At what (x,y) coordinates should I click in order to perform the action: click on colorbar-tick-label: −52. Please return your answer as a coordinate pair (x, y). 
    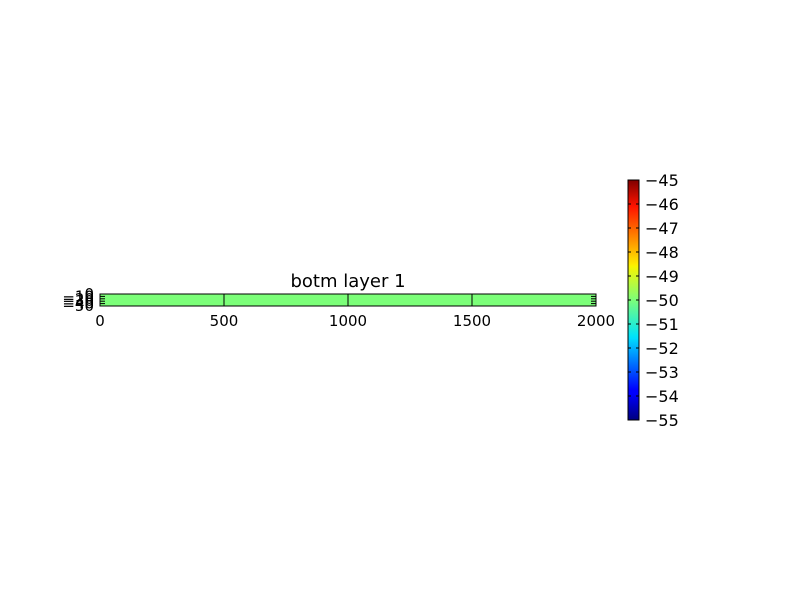
    Looking at the image, I should click on (662, 348).